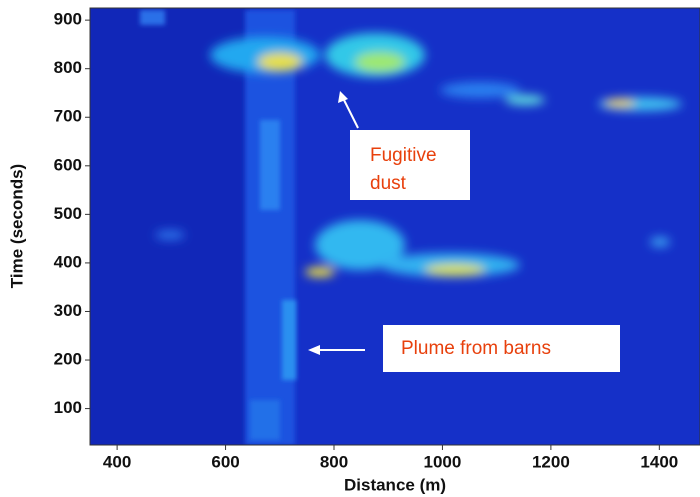 The width and height of the screenshot is (700, 497). What do you see at coordinates (403, 155) in the screenshot?
I see `annotation-text: Fugitive` at bounding box center [403, 155].